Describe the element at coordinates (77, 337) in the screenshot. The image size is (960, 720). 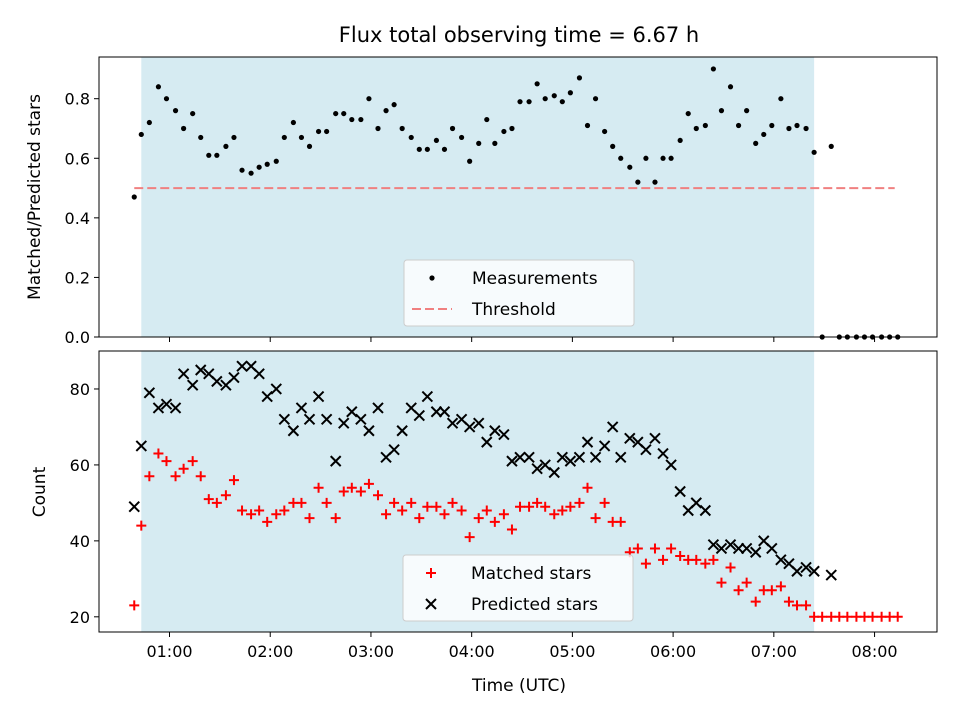
I see `y-tick-label: 0.0` at that location.